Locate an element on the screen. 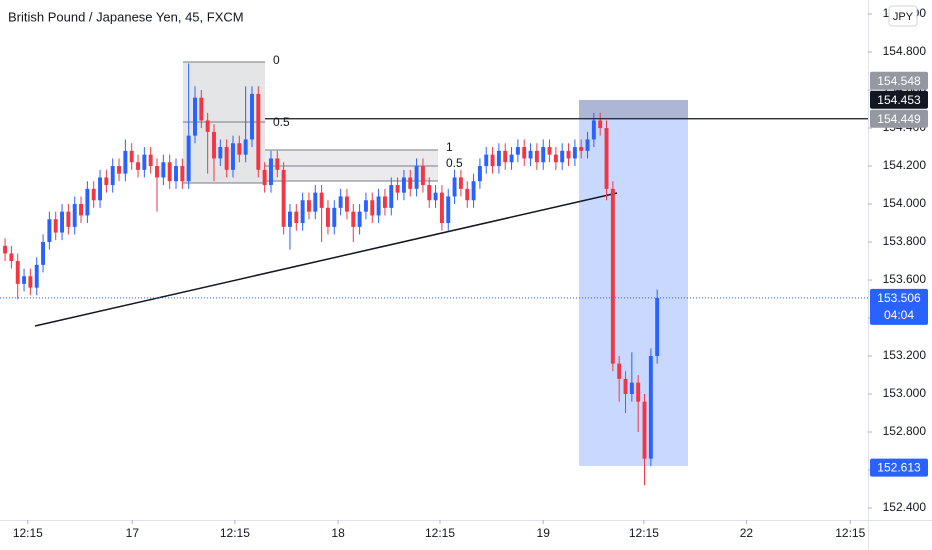  y-tick-label: 154.000 is located at coordinates (905, 203).